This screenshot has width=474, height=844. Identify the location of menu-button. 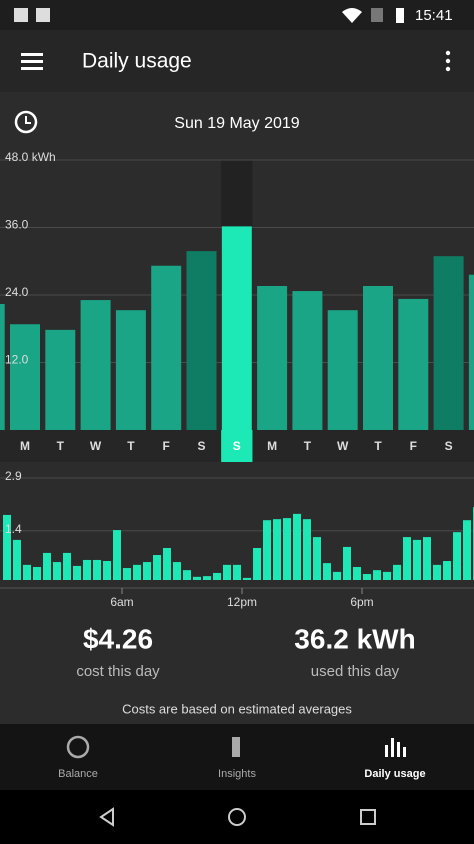
(32, 61).